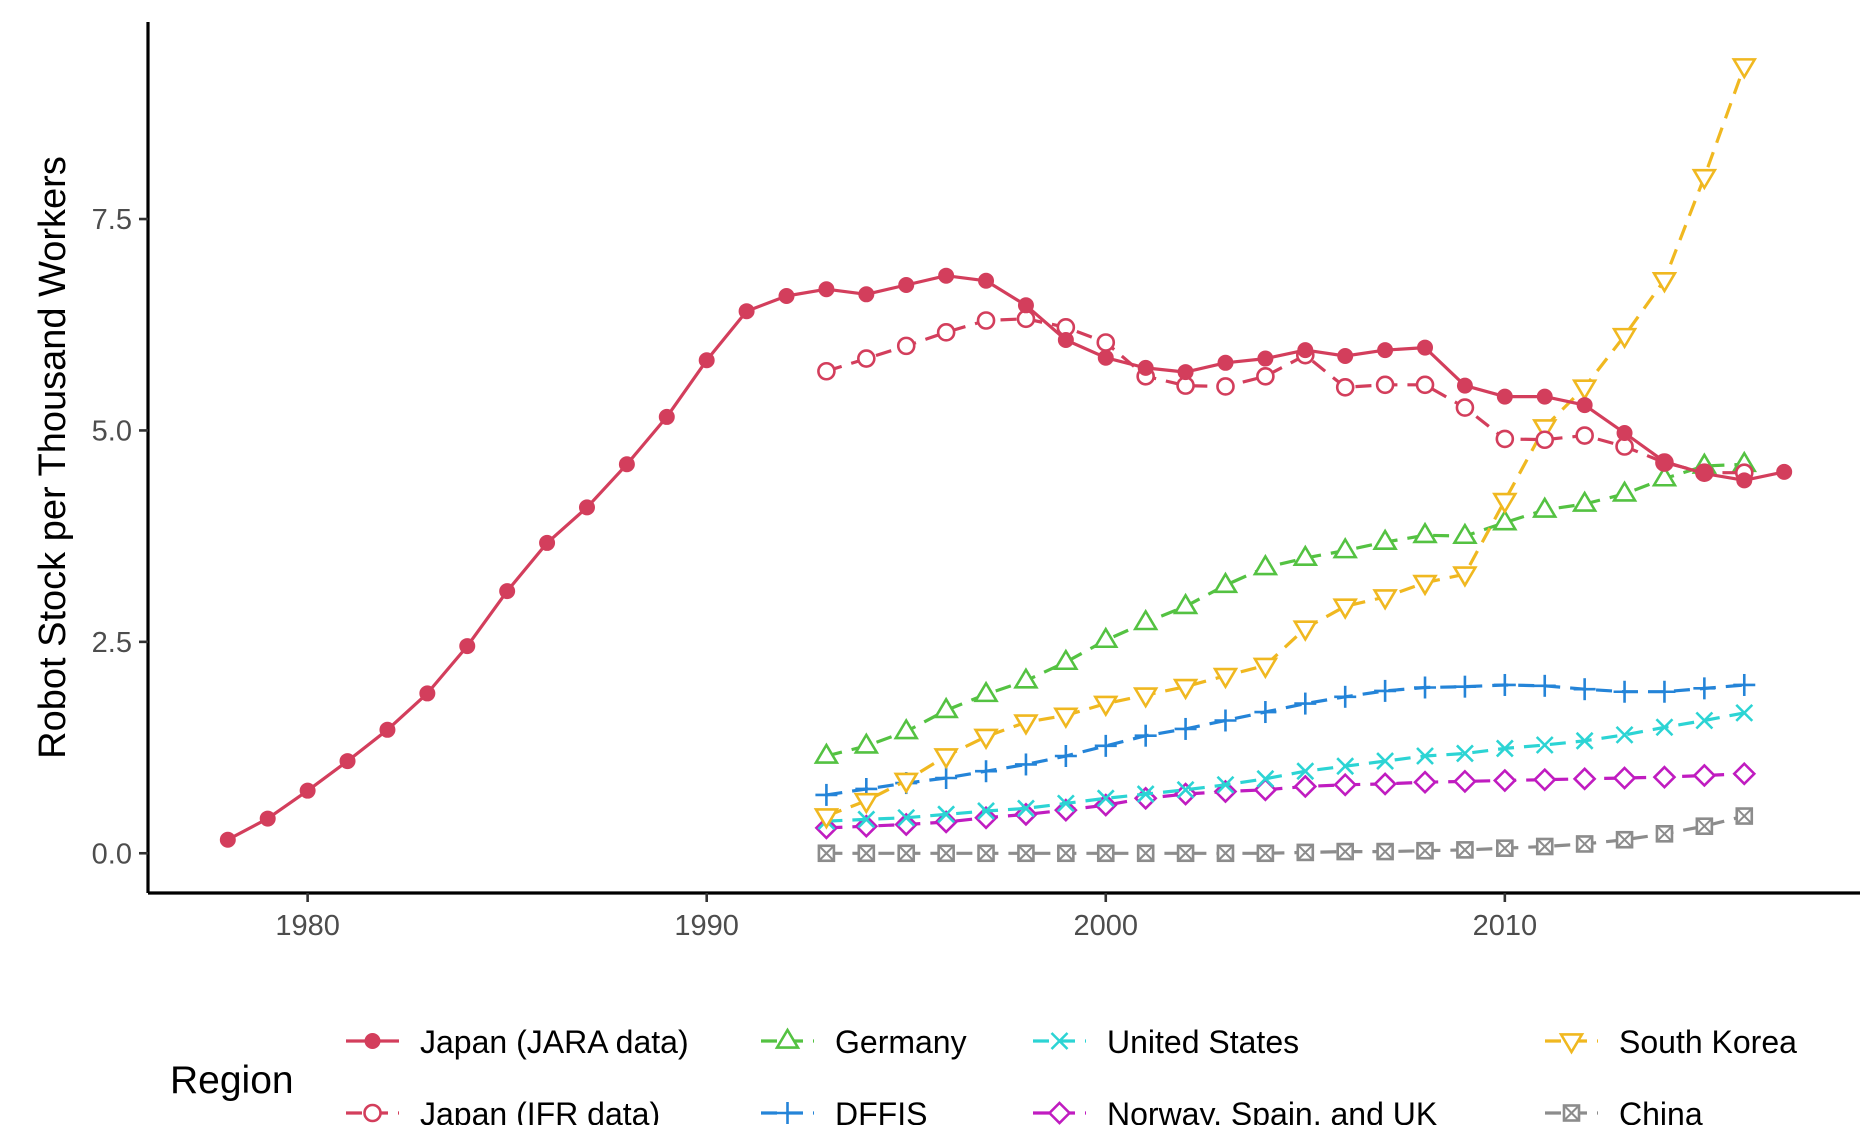 Image resolution: width=1875 pixels, height=1125 pixels. Describe the element at coordinates (1661, 1110) in the screenshot. I see `legend-label: China` at that location.